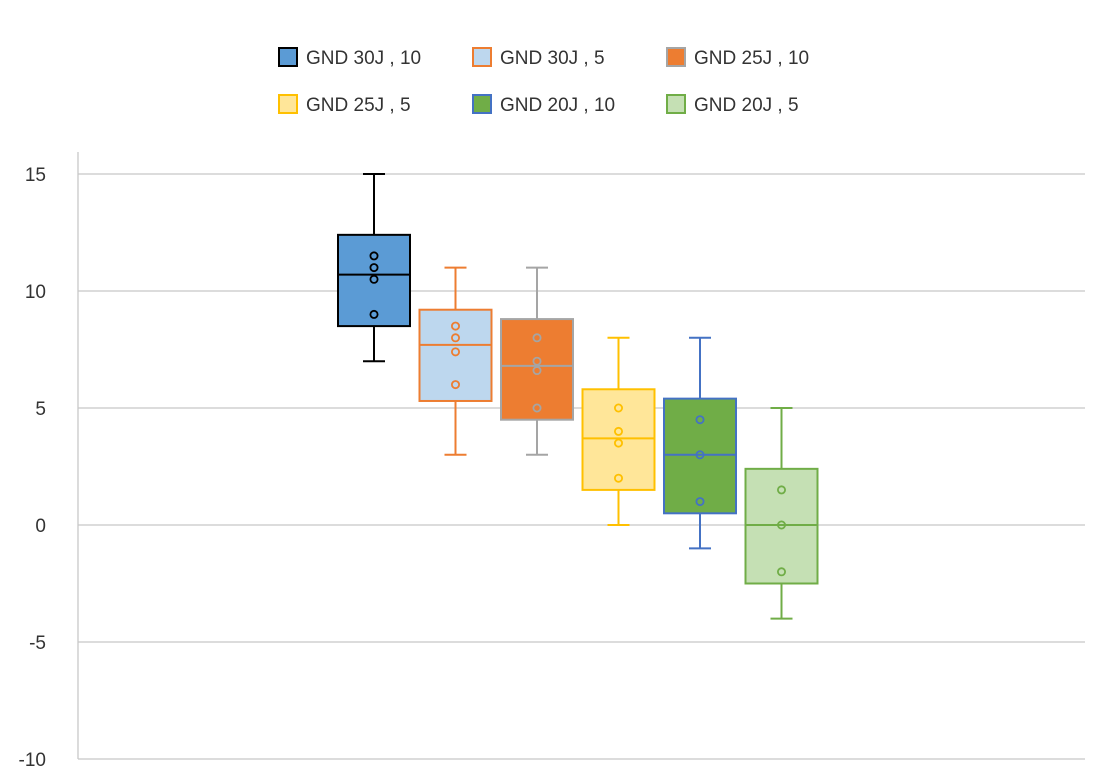 The image size is (1094, 782). Describe the element at coordinates (40, 409) in the screenshot. I see `y-tick-label: 5` at that location.